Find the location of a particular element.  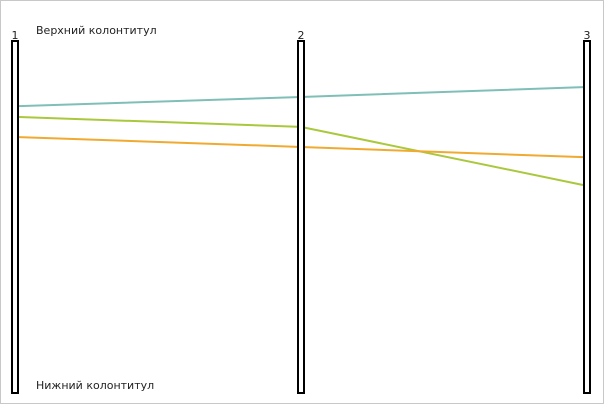

axis-label-1: 1 is located at coordinates (15, 35).